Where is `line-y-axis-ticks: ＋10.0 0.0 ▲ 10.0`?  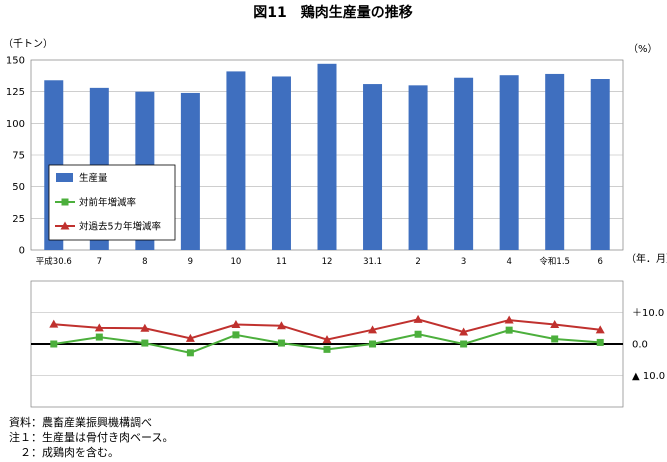
line-y-axis-ticks: ＋10.0 0.0 ▲ 10.0 is located at coordinates (648, 345).